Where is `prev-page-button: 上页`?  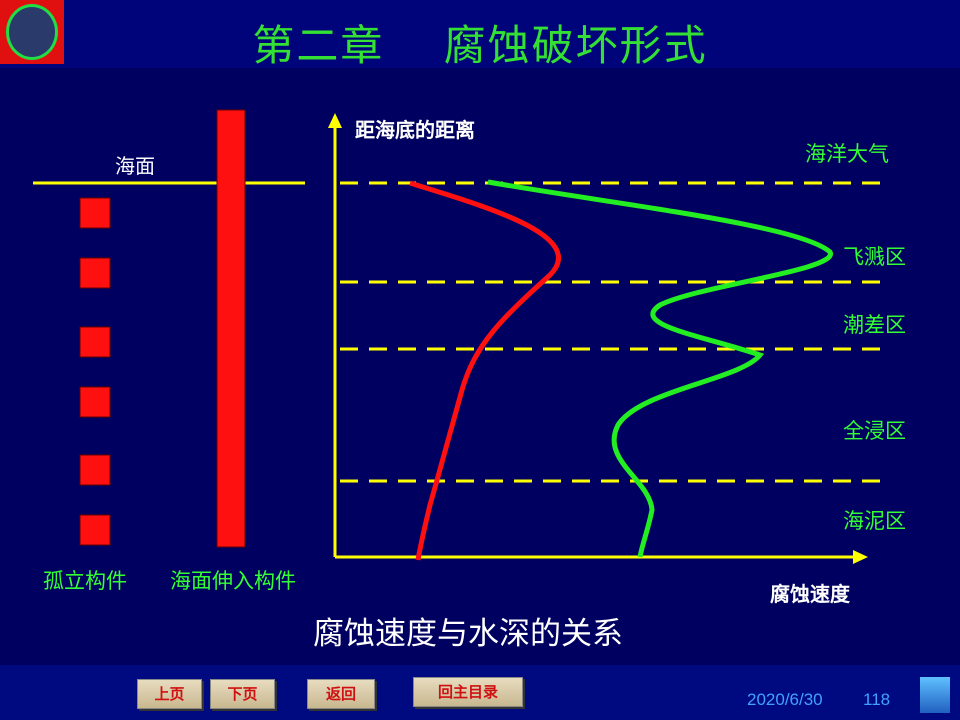
prev-page-button: 上页 is located at coordinates (169, 694).